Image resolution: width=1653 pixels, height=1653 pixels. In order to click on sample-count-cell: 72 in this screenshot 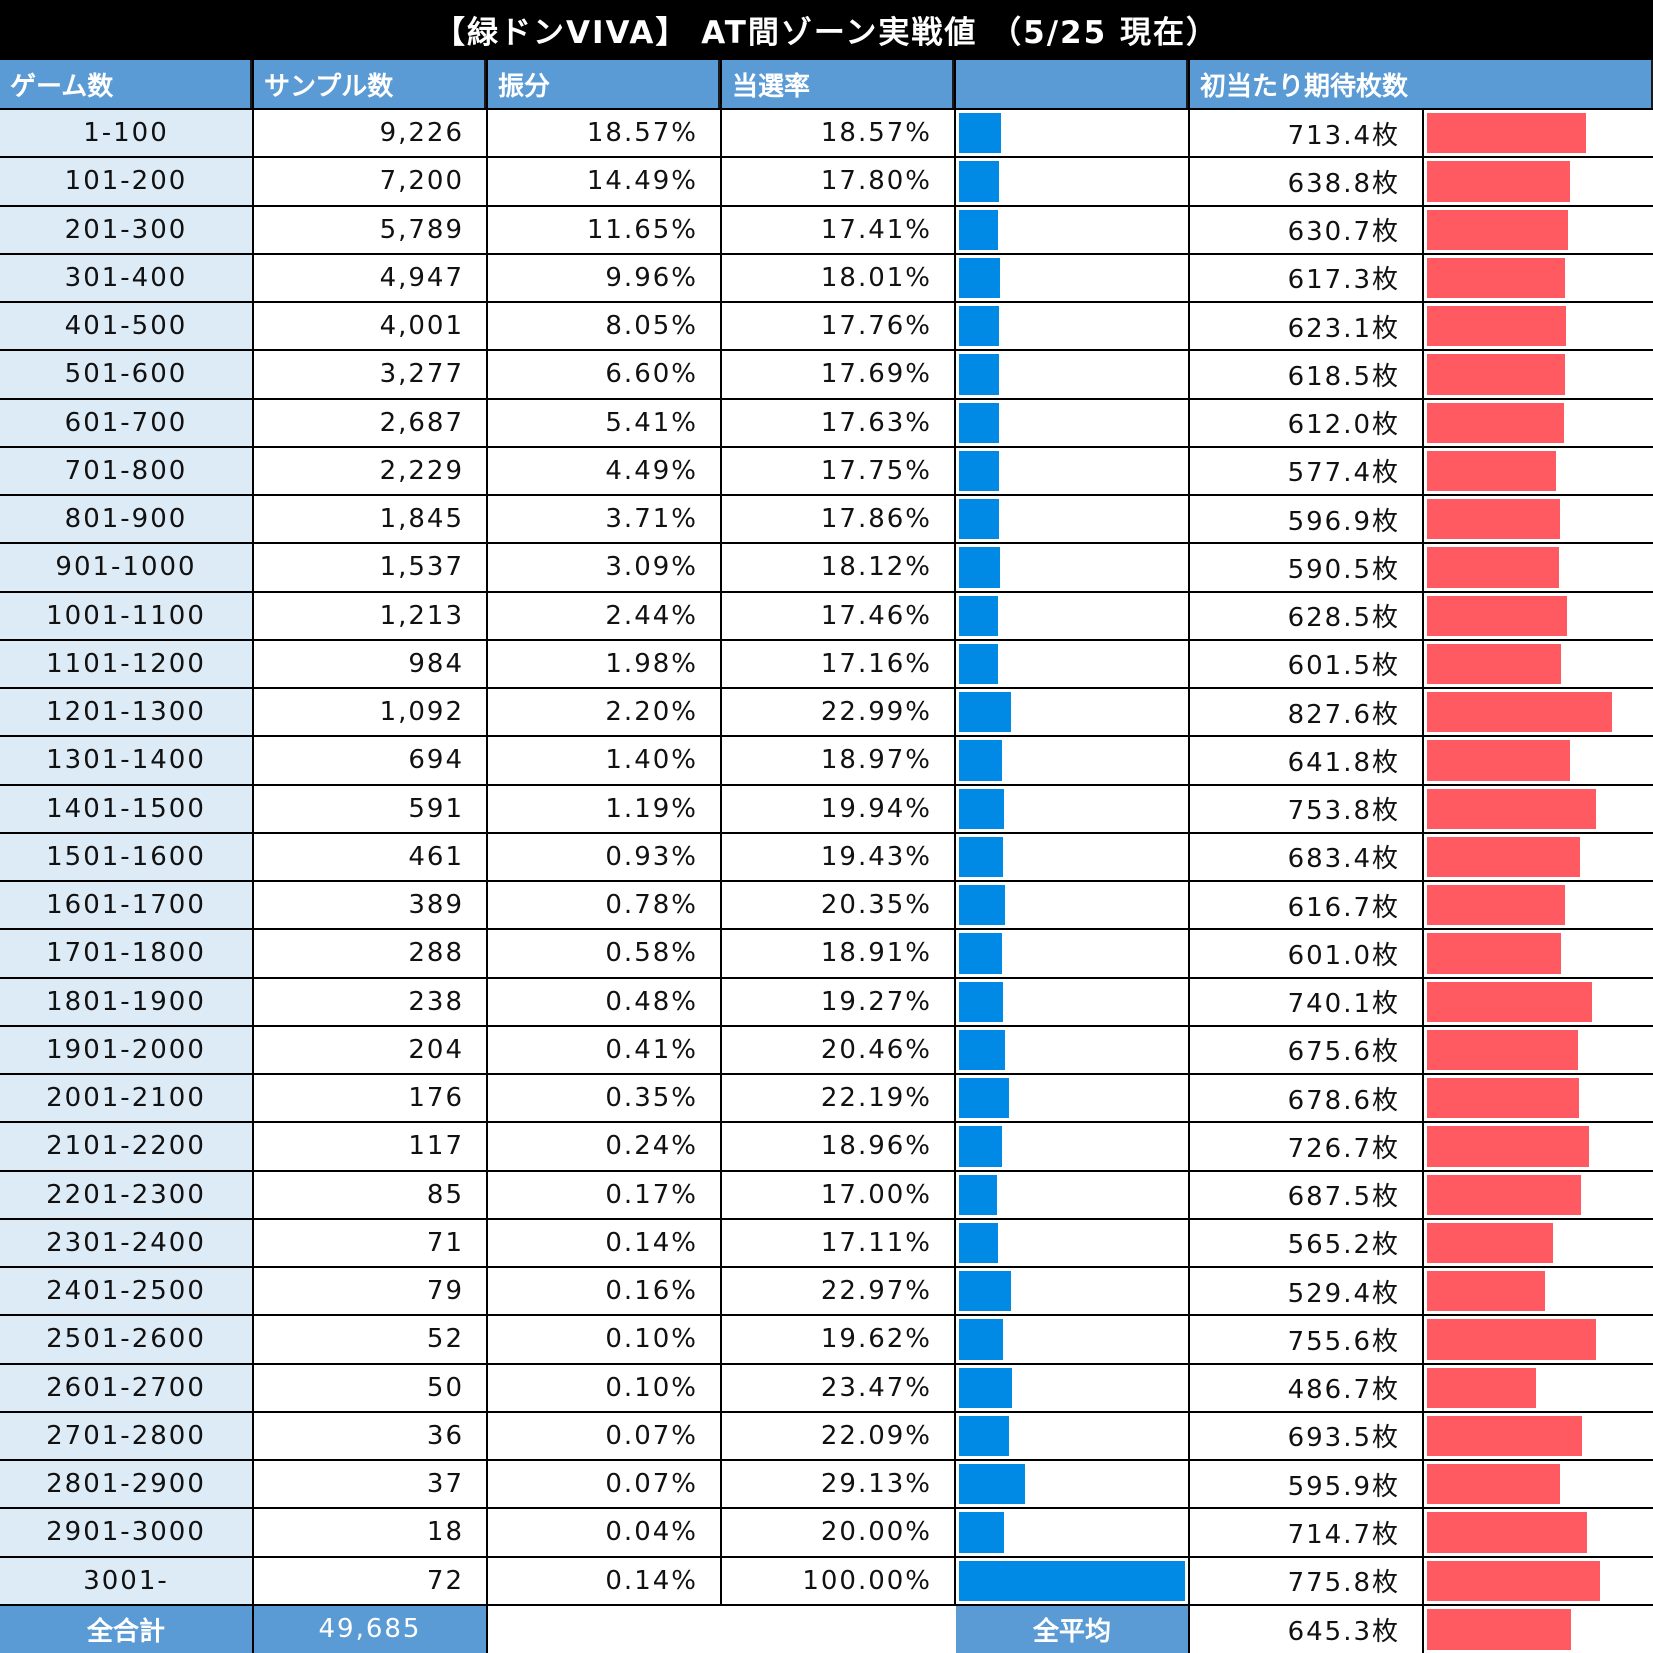, I will do `click(370, 1580)`.